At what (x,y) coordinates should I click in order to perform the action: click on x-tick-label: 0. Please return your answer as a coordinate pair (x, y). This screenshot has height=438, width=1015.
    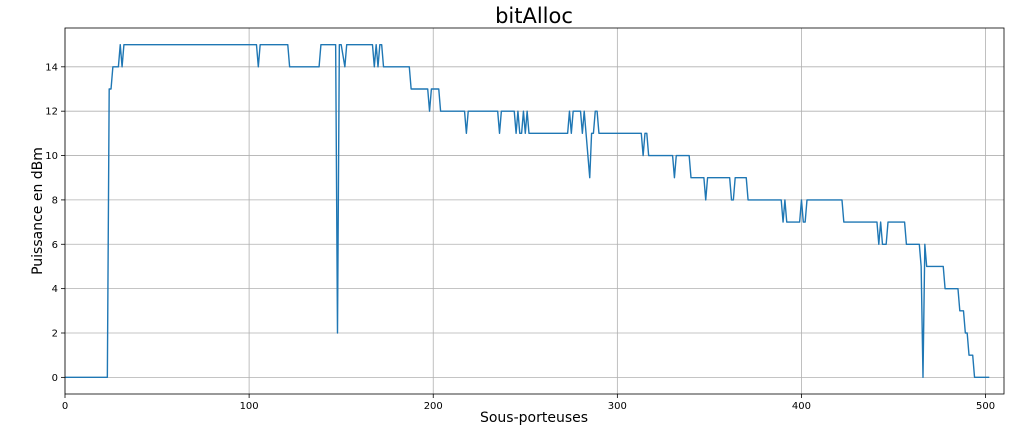
    Looking at the image, I should click on (65, 406).